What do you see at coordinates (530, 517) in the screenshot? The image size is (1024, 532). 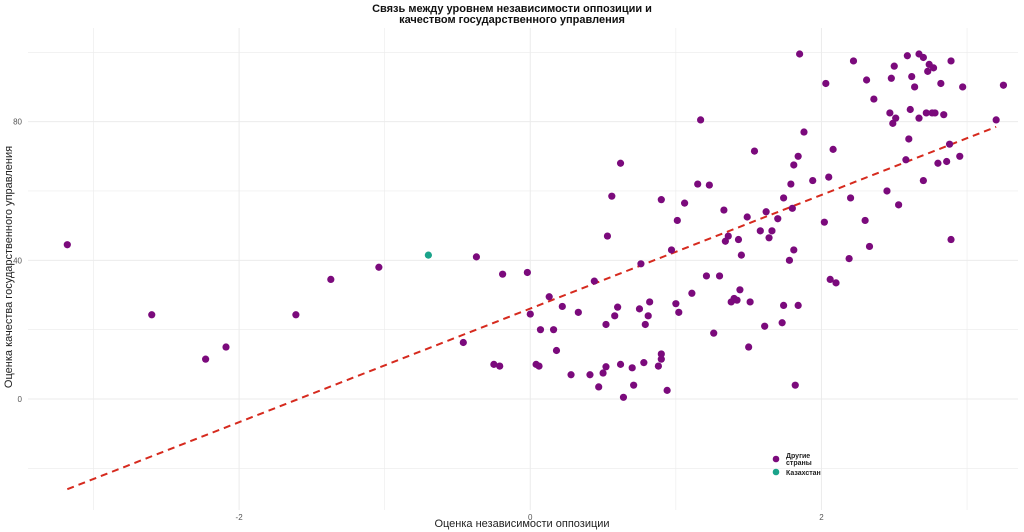 I see `x-tick-label: 0` at bounding box center [530, 517].